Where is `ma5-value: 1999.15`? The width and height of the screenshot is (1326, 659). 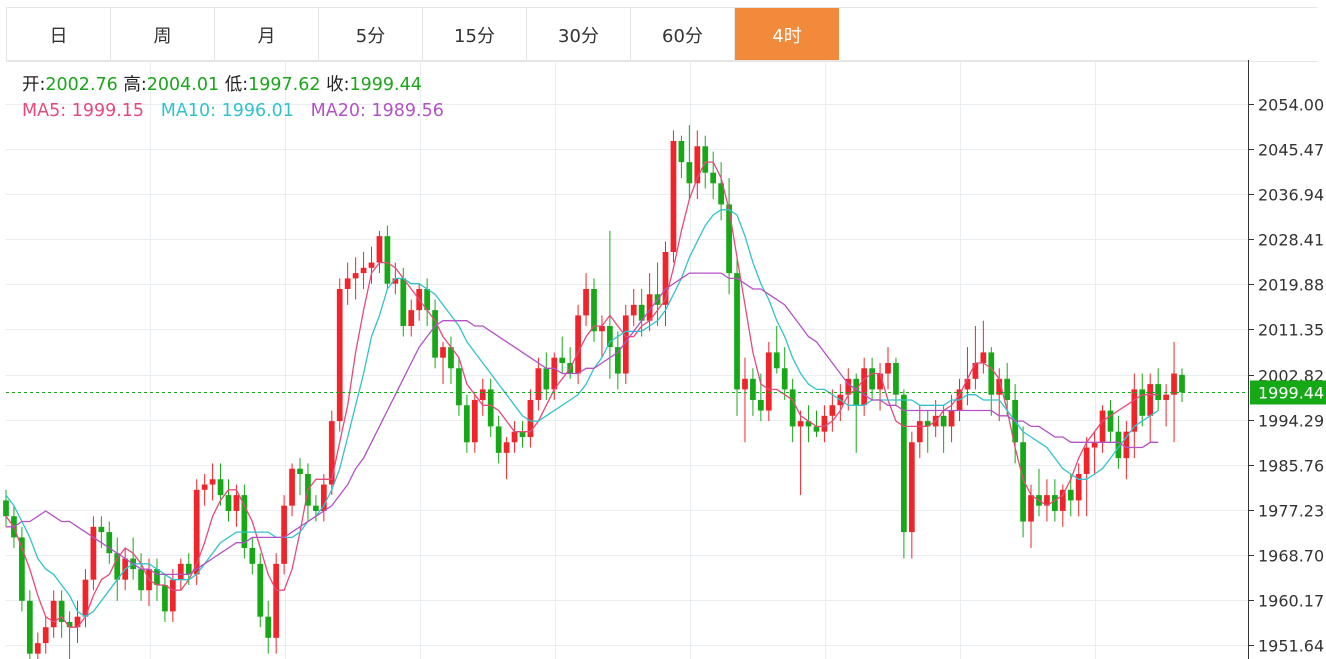 ma5-value: 1999.15 is located at coordinates (108, 111).